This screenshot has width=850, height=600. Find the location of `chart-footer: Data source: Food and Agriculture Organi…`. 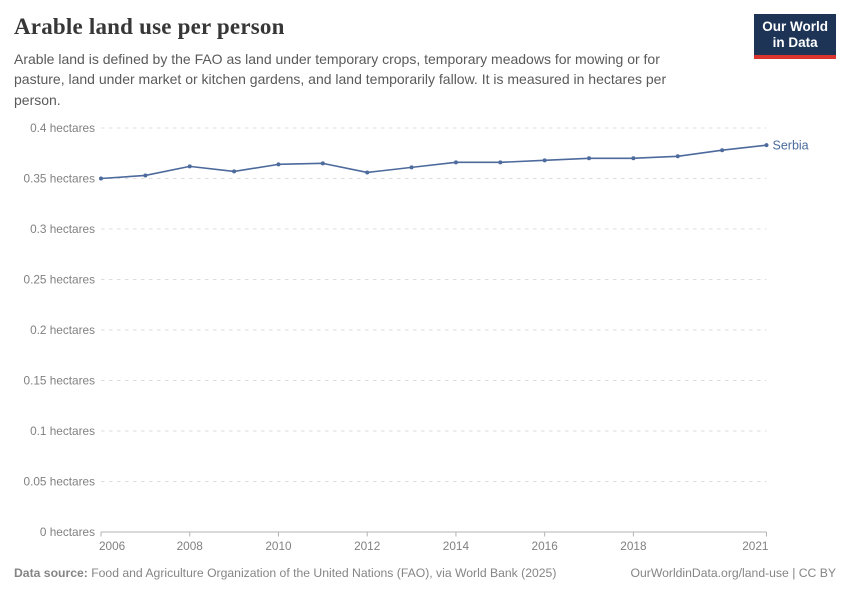

chart-footer: Data source: Food and Agriculture Organi… is located at coordinates (425, 573).